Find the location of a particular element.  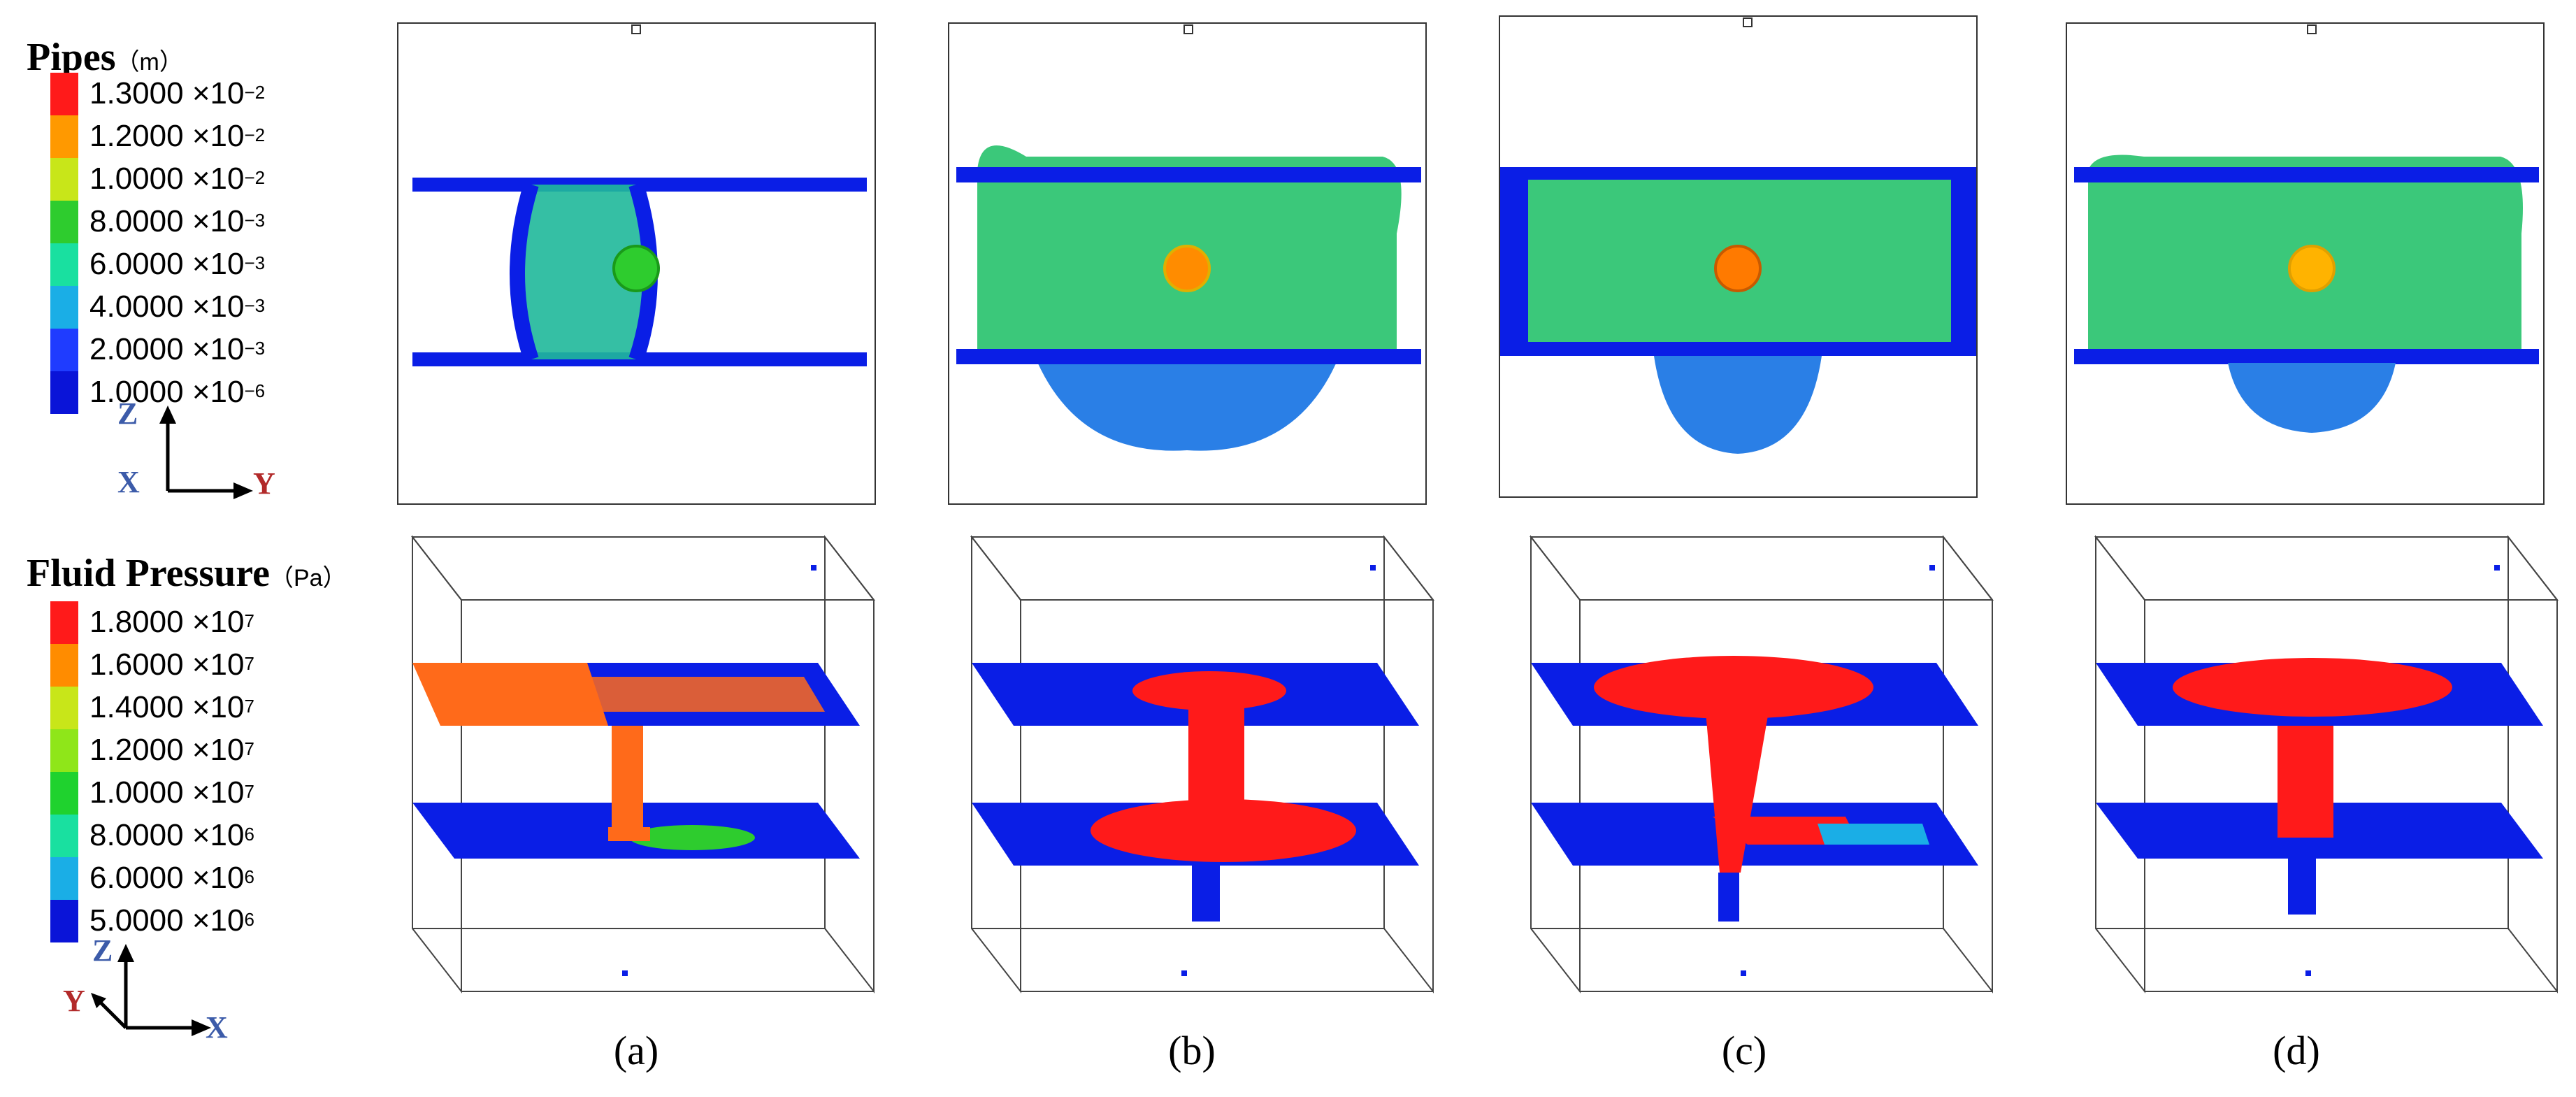

pipes-axes-glyph: Z X Y is located at coordinates (196, 454).